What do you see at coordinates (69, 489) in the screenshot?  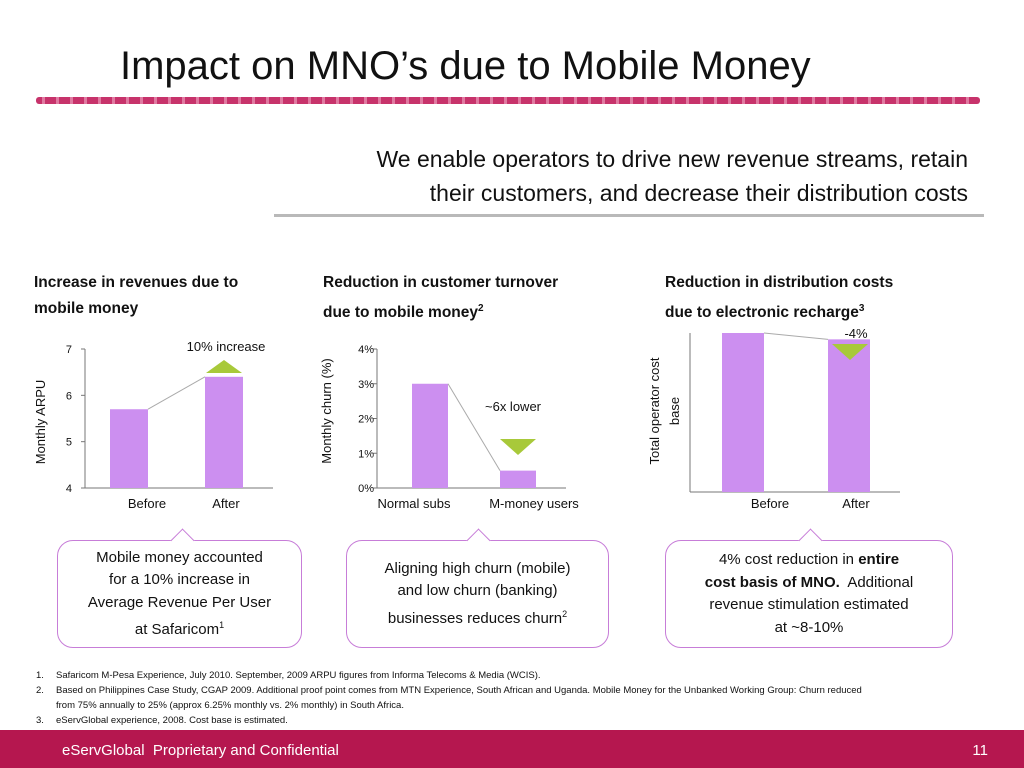 I see `y-tick-label: 4` at bounding box center [69, 489].